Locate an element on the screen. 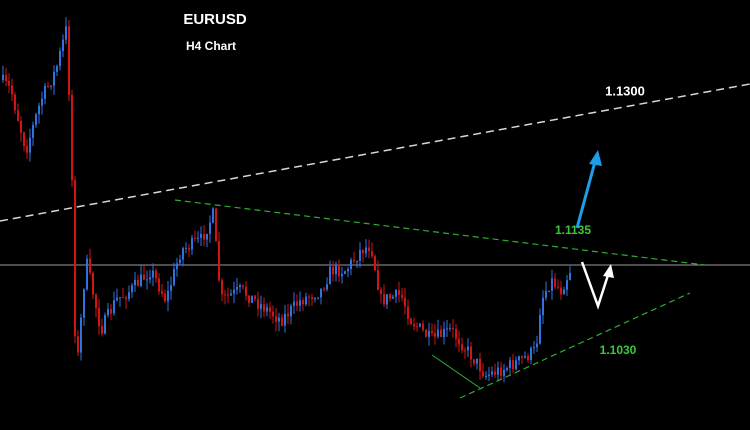  blue-arrow is located at coordinates (588, 189).